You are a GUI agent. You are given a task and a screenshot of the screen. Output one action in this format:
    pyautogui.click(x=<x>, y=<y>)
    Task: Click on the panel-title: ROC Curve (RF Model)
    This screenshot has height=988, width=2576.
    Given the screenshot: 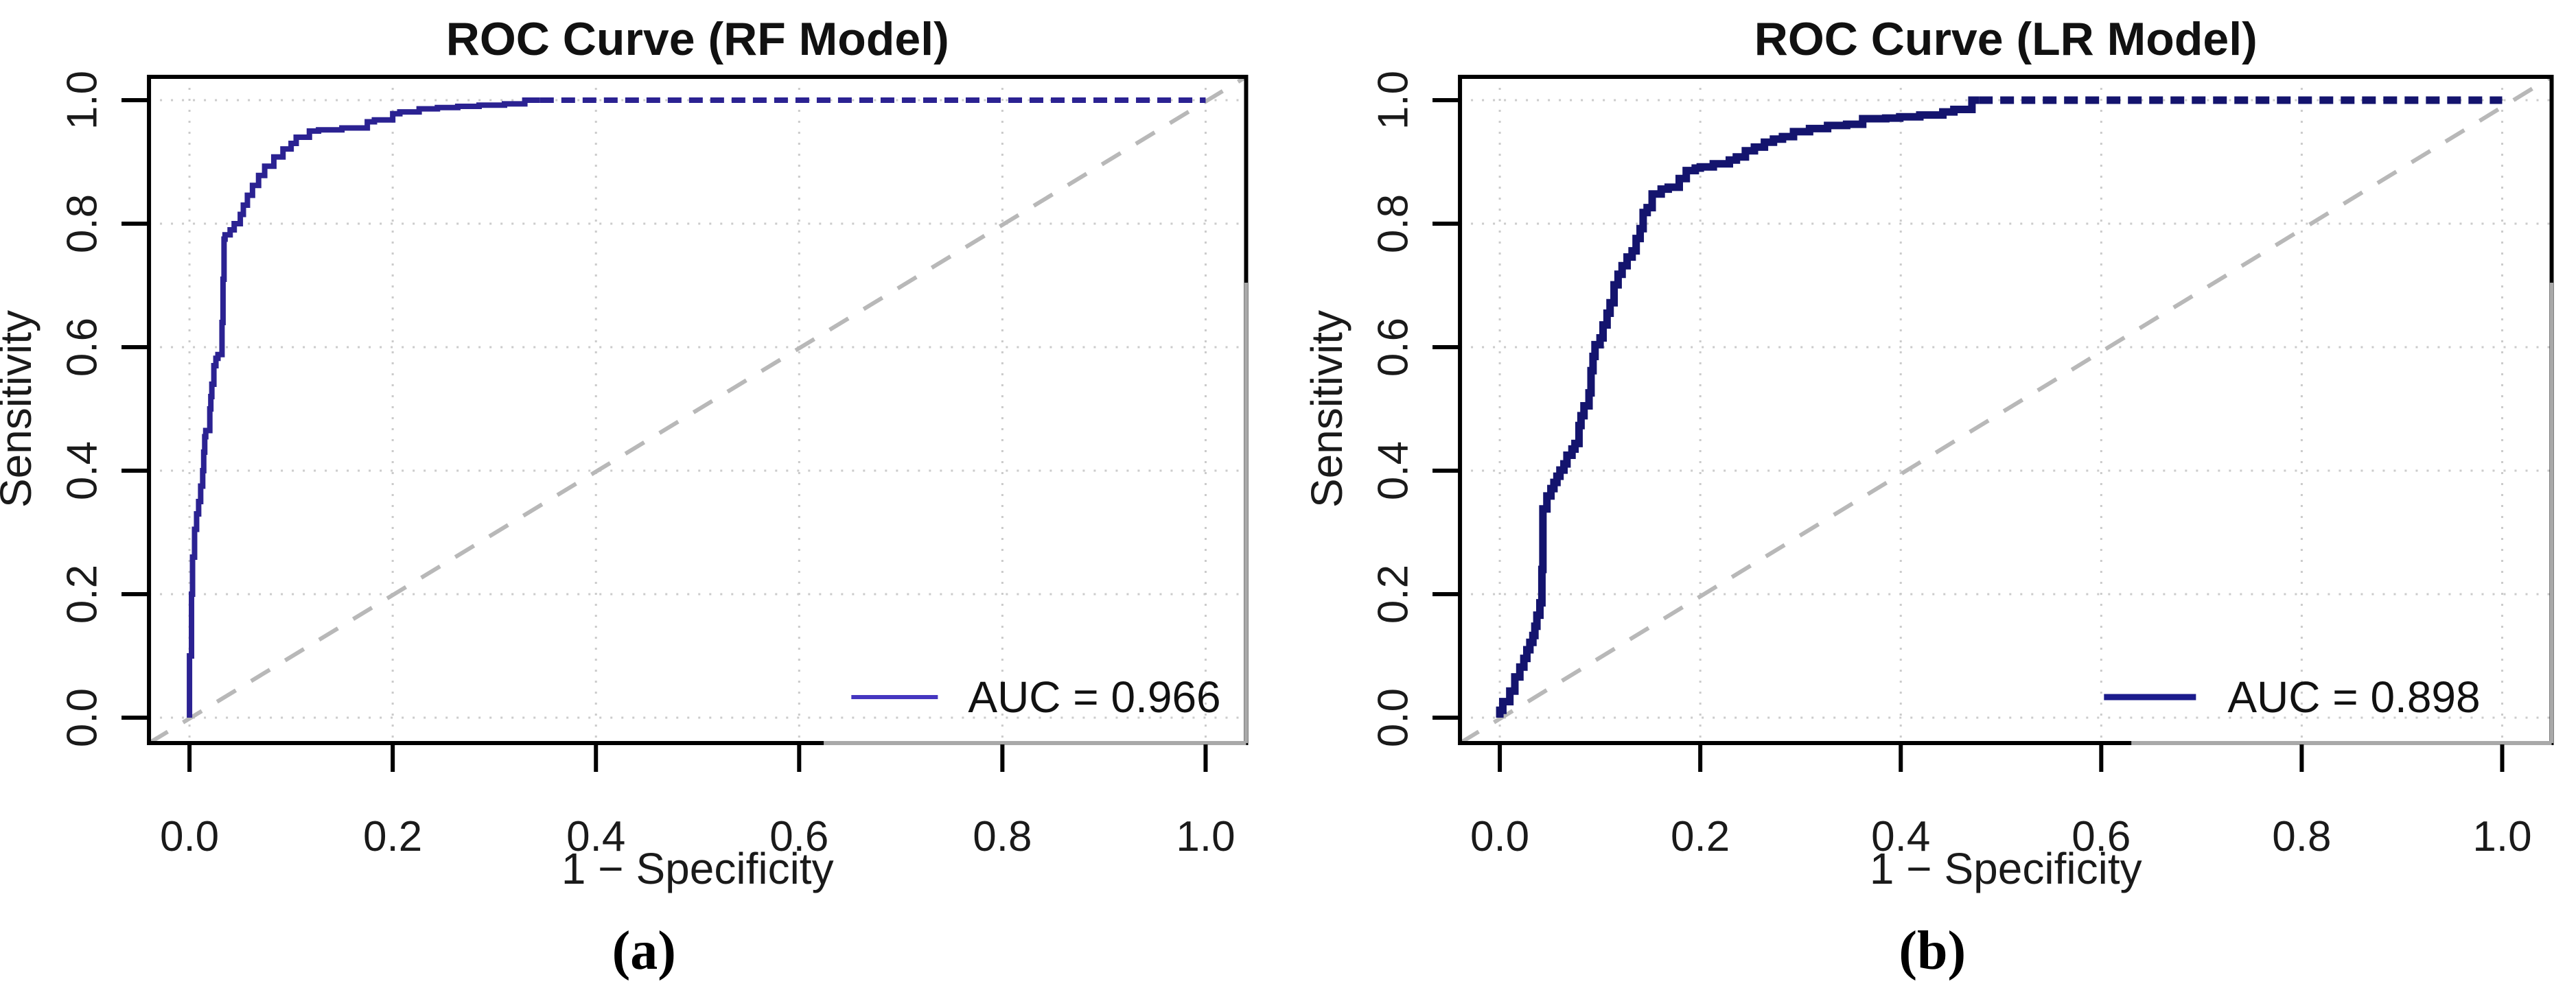 What is the action you would take?
    pyautogui.click(x=697, y=39)
    